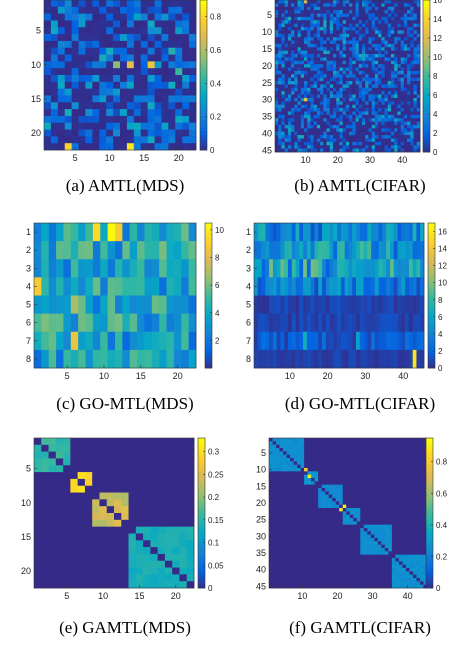 Image resolution: width=474 pixels, height=659 pixels. I want to click on heatmap-panel-f: 10 20 30 40 5 10 15 20 25 30 35 40 45 0 0.2 0.4 0.6 0.8, so click(355, 520).